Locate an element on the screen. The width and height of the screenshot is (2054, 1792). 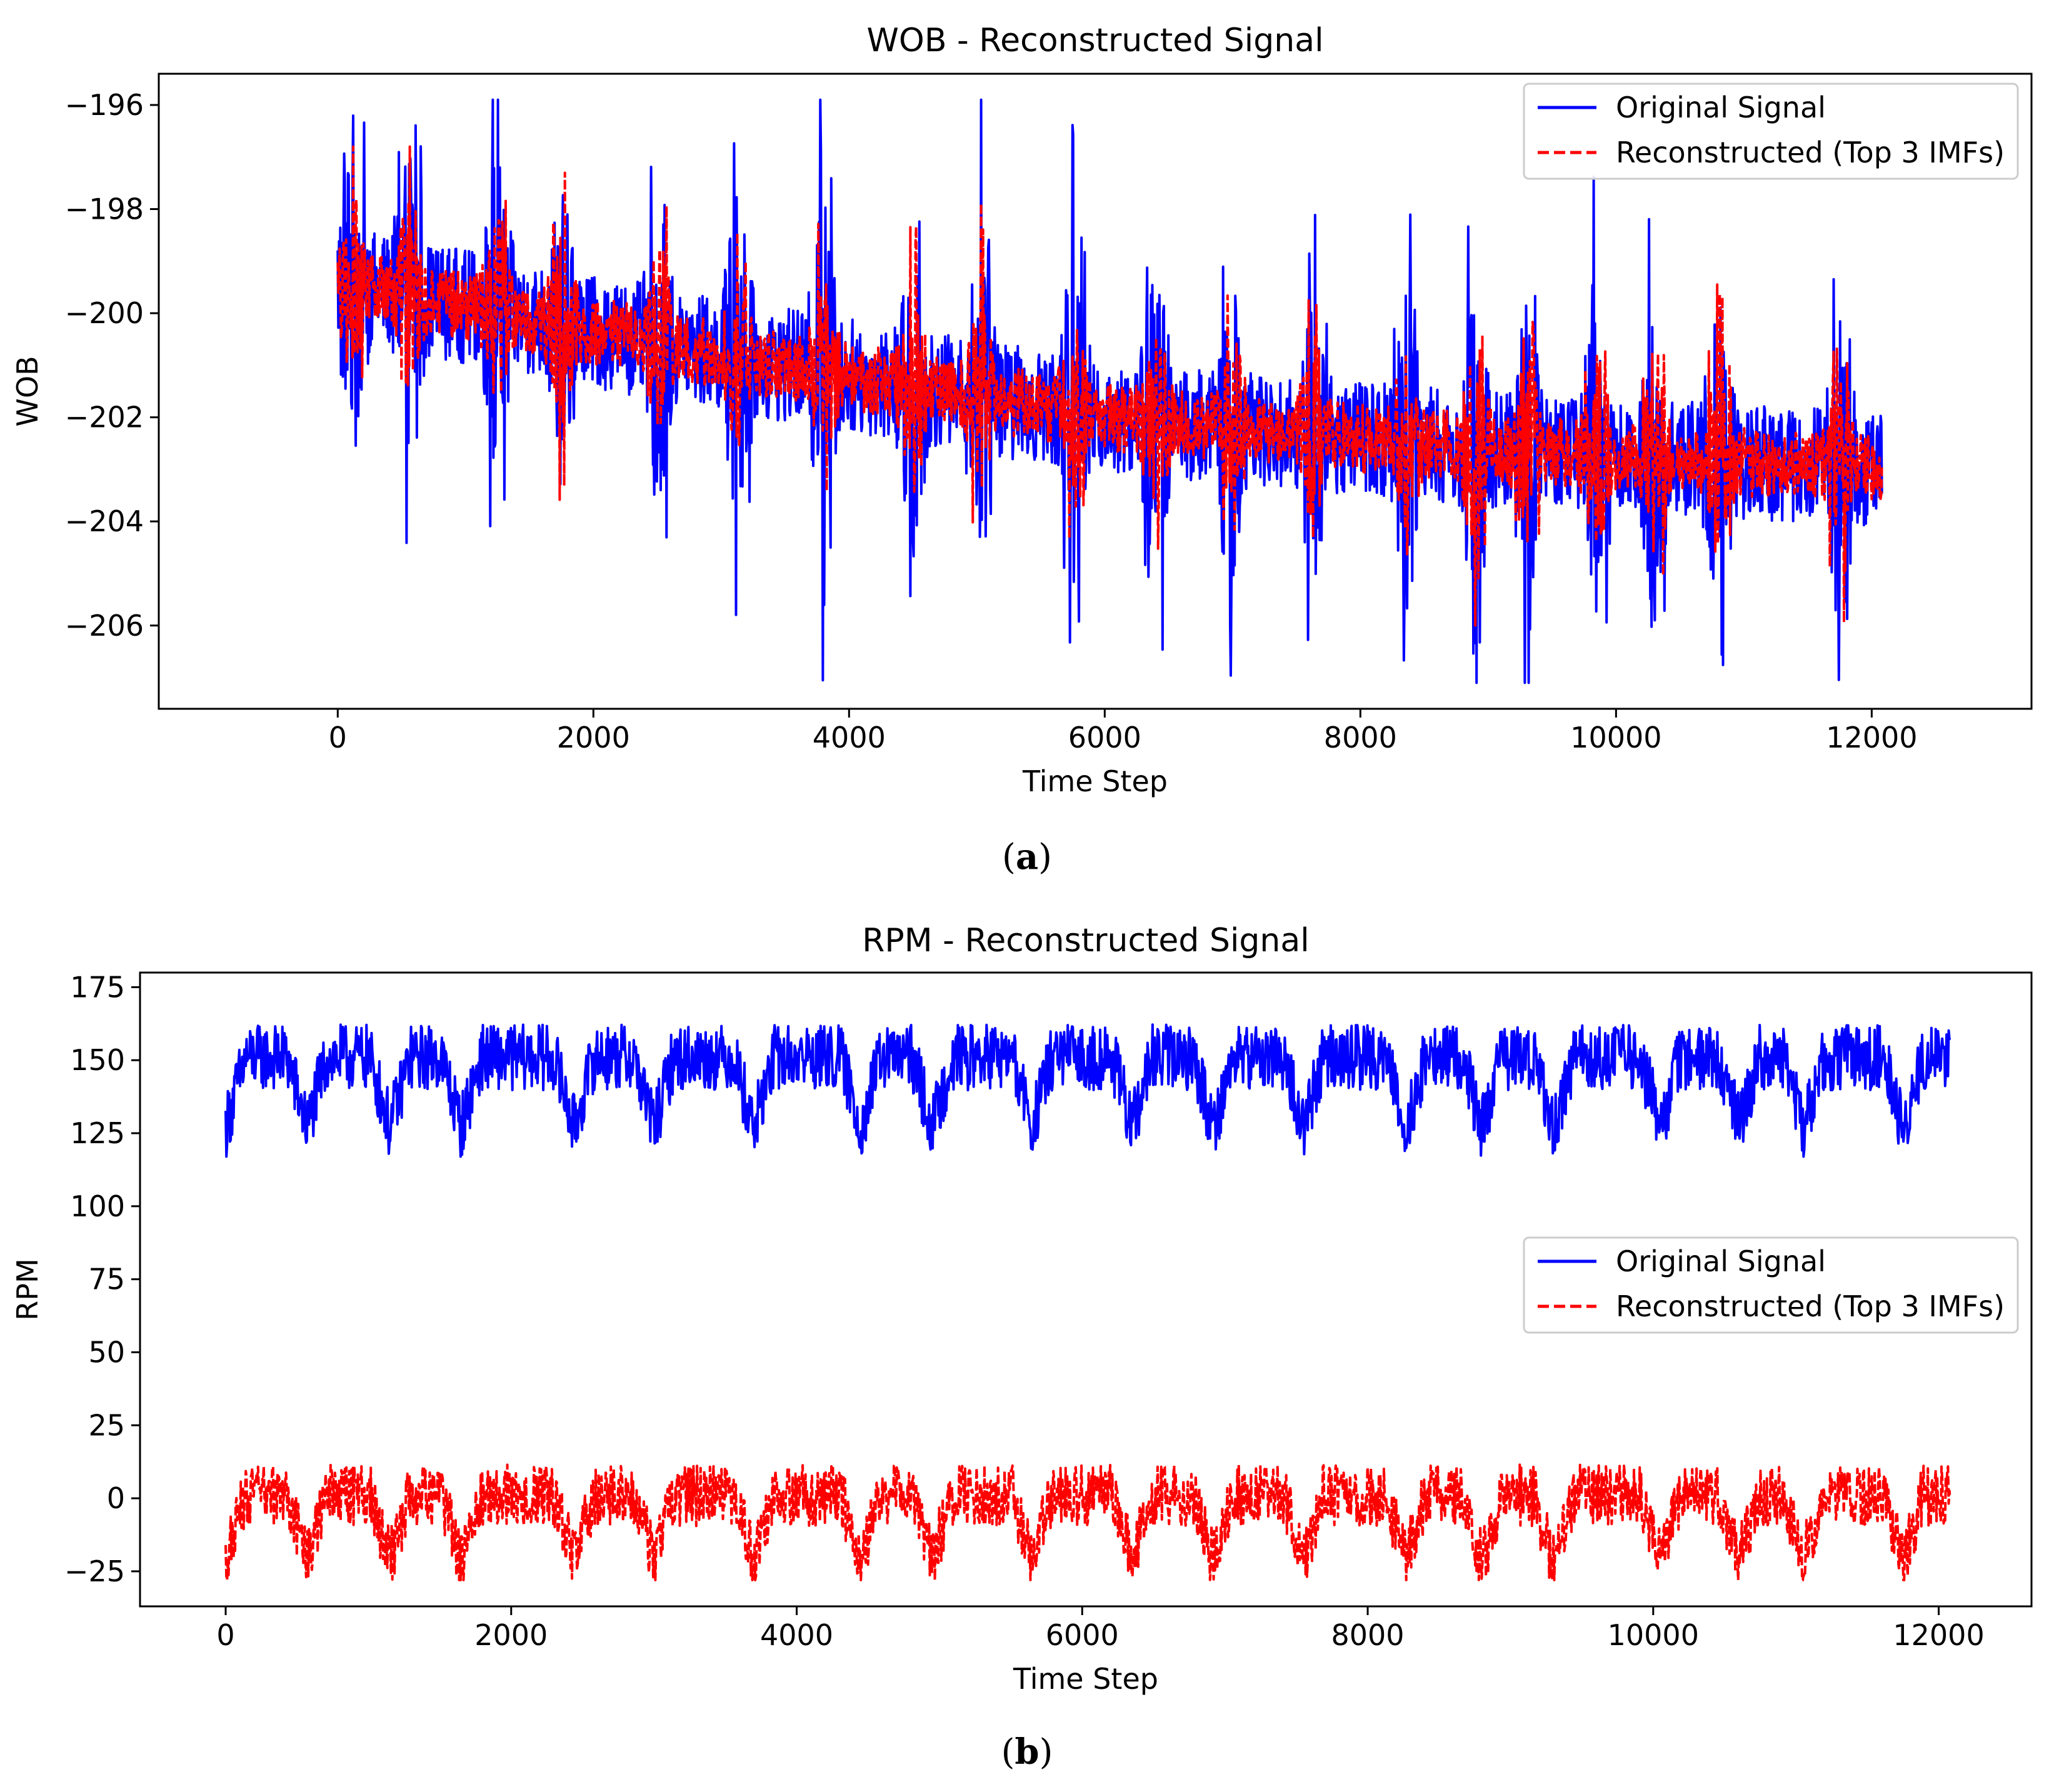
wob-y-tick-label: −198 is located at coordinates (105, 209).